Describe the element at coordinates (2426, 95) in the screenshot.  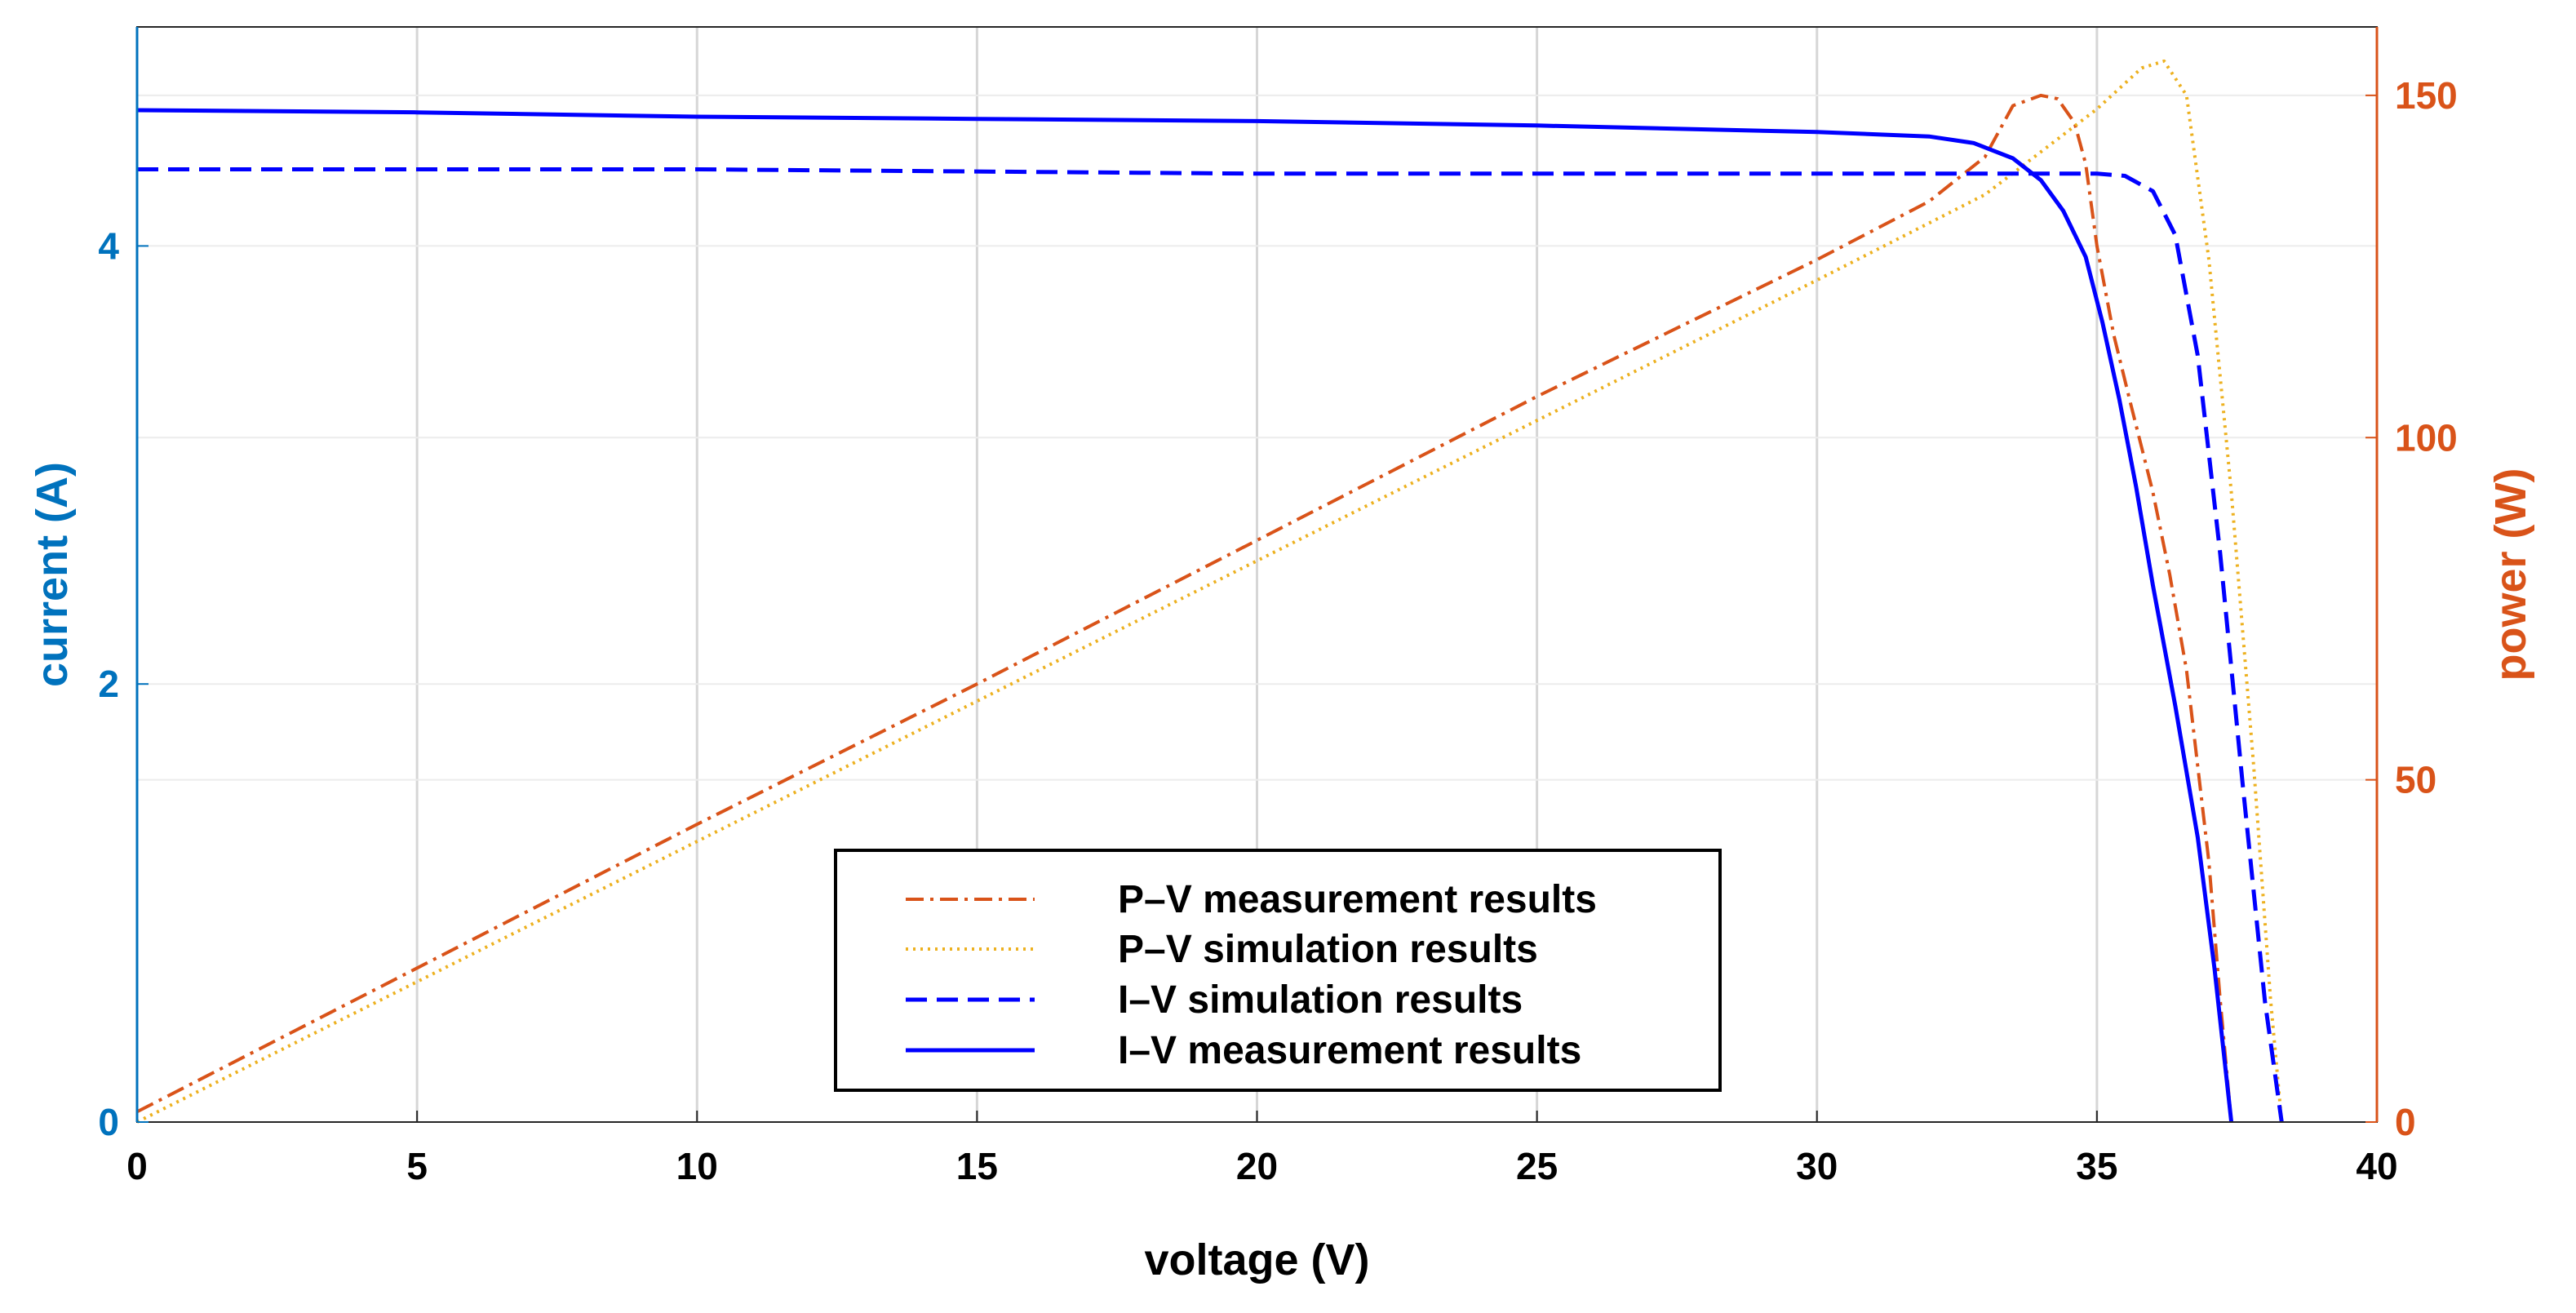
I see `y-right-tick-label: 150` at that location.